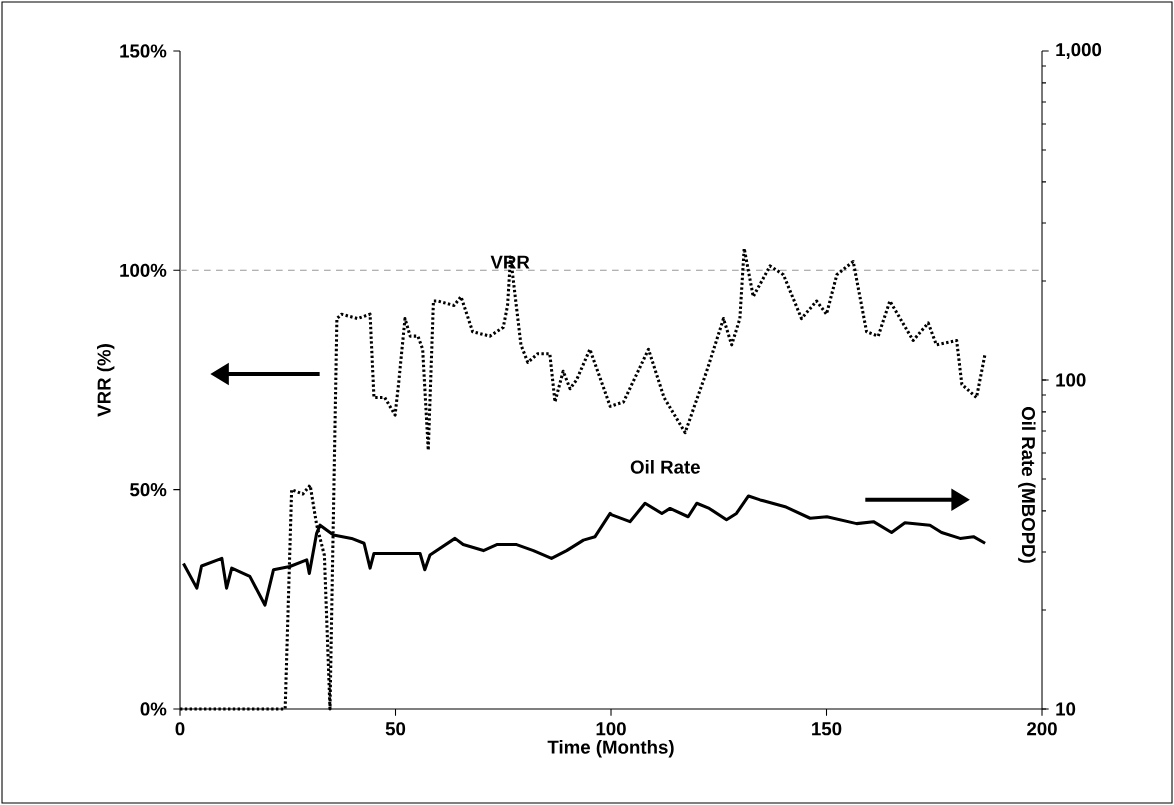  I want to click on y-tick-label: 0%, so click(153, 709).